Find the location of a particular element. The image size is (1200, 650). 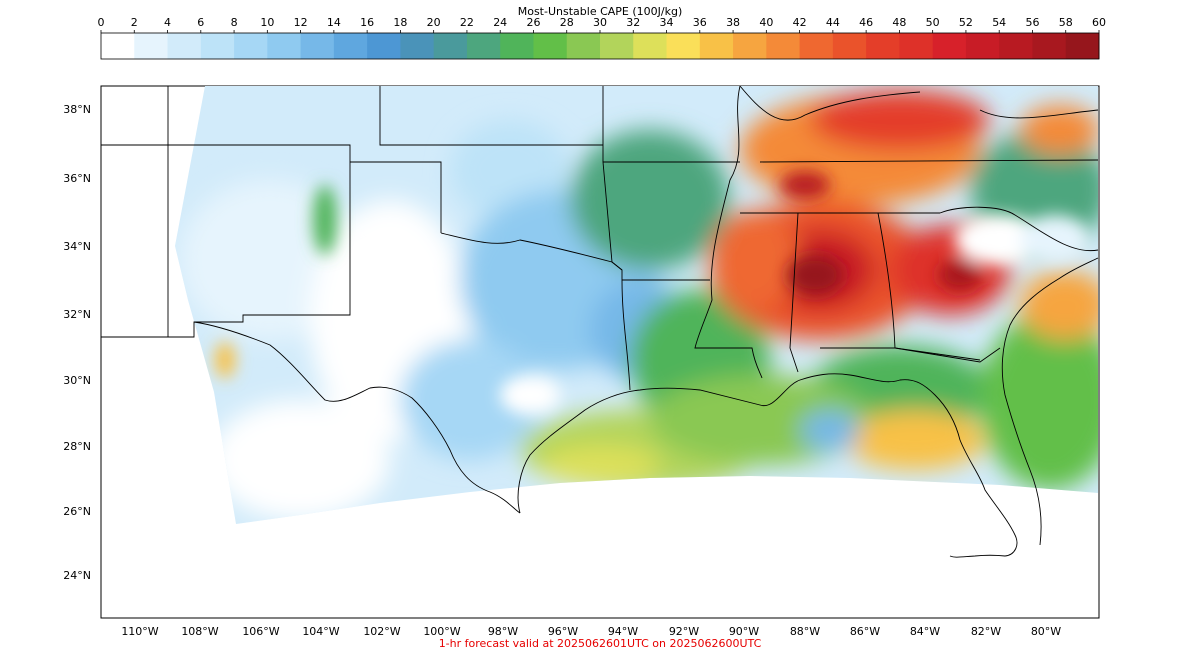

latitude-label: 34°N is located at coordinates (77, 246).